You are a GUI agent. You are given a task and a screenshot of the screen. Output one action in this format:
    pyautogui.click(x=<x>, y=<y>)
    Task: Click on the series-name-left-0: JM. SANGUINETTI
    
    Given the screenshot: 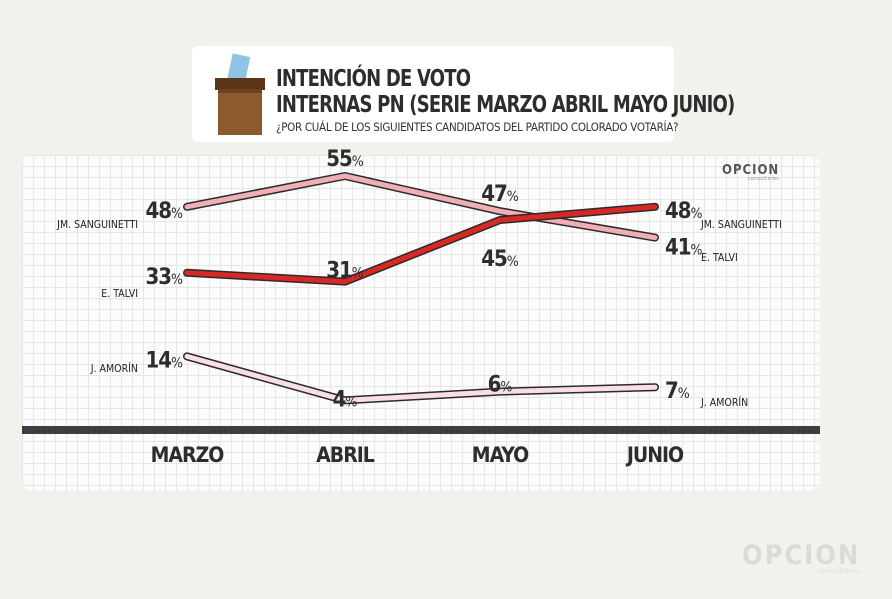 What is the action you would take?
    pyautogui.click(x=97, y=225)
    